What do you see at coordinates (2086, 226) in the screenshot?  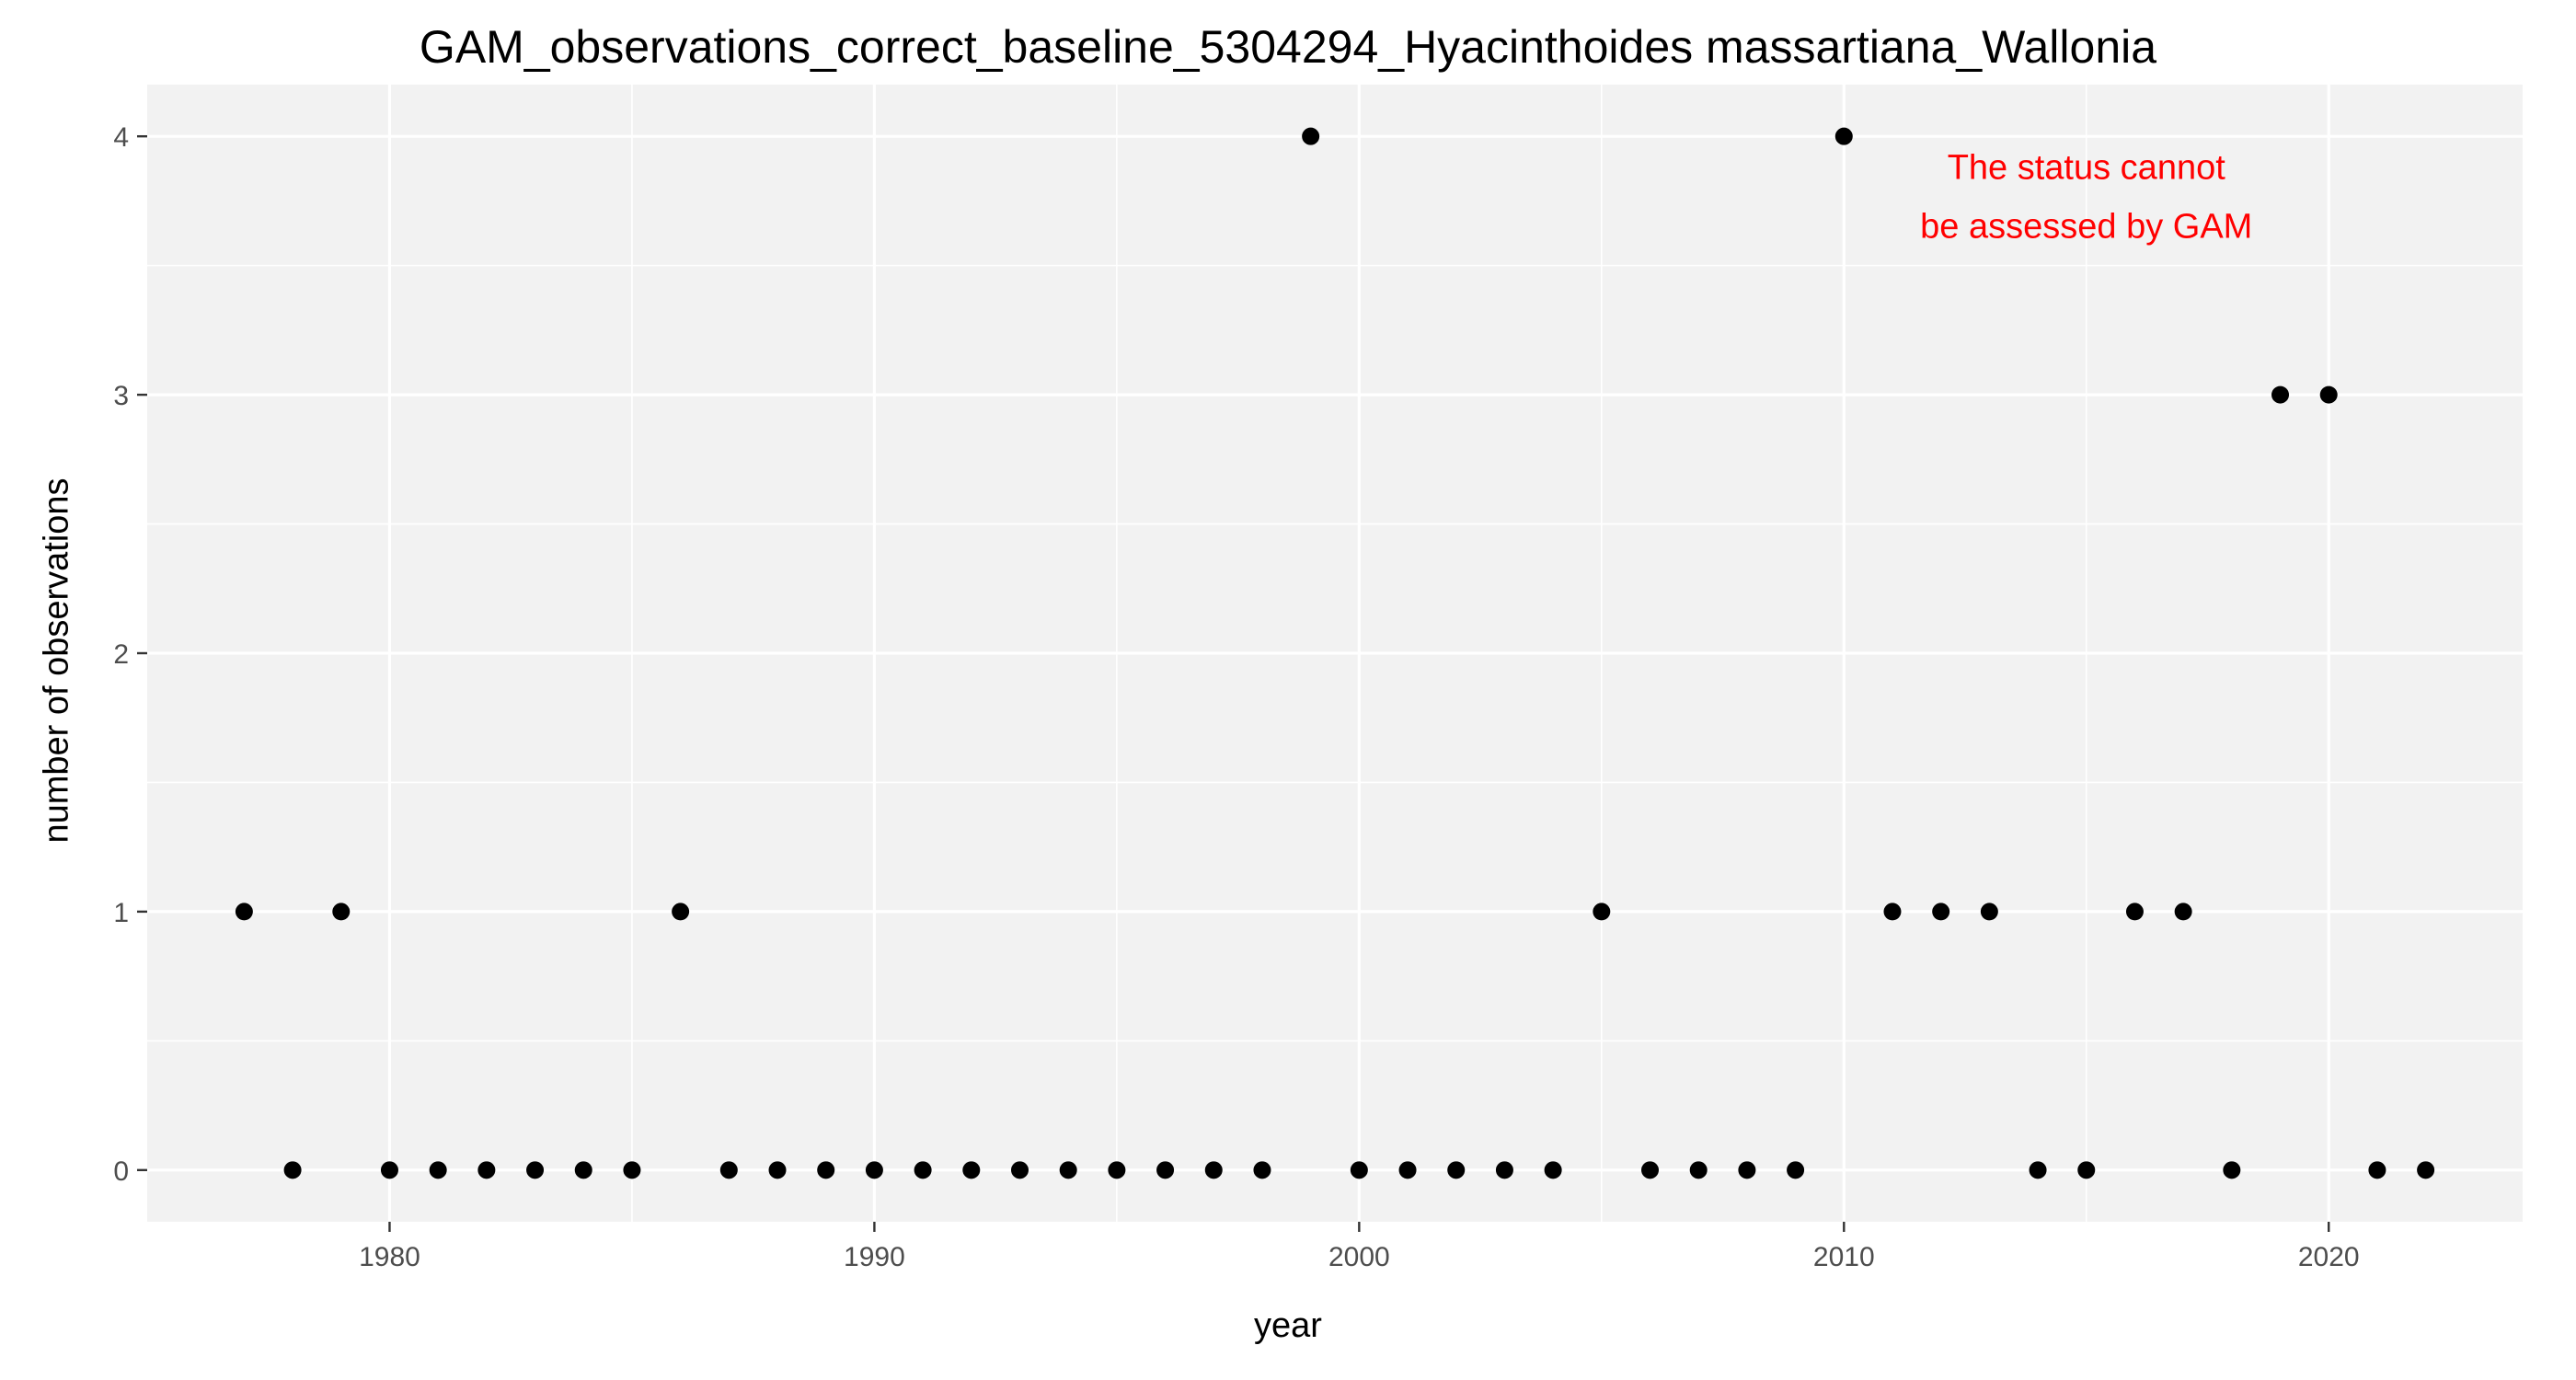 I see `annotation-line-2: be assessed by GAM` at bounding box center [2086, 226].